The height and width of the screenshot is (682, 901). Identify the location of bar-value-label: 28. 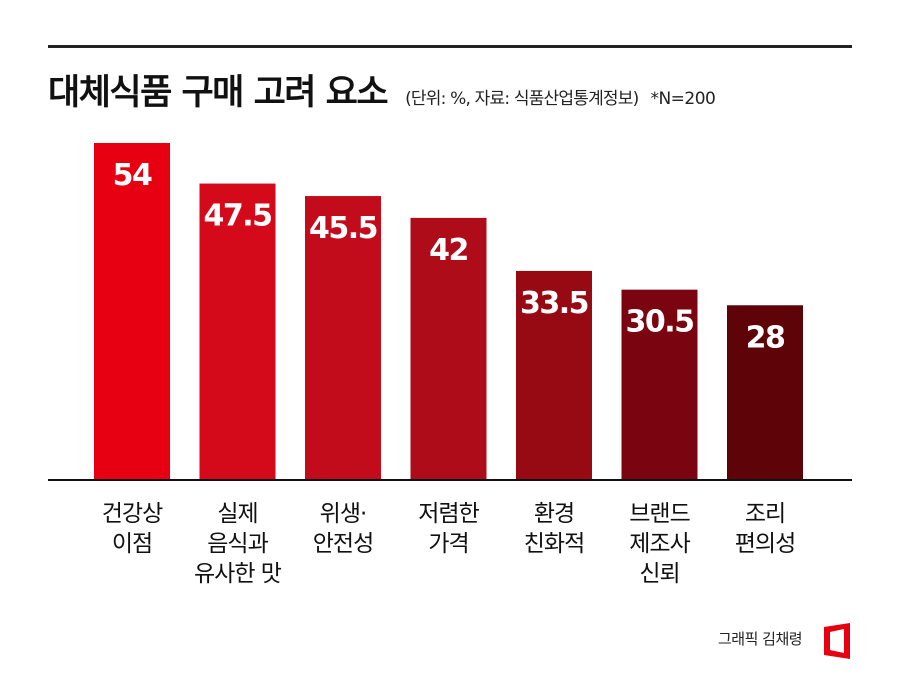
(765, 337).